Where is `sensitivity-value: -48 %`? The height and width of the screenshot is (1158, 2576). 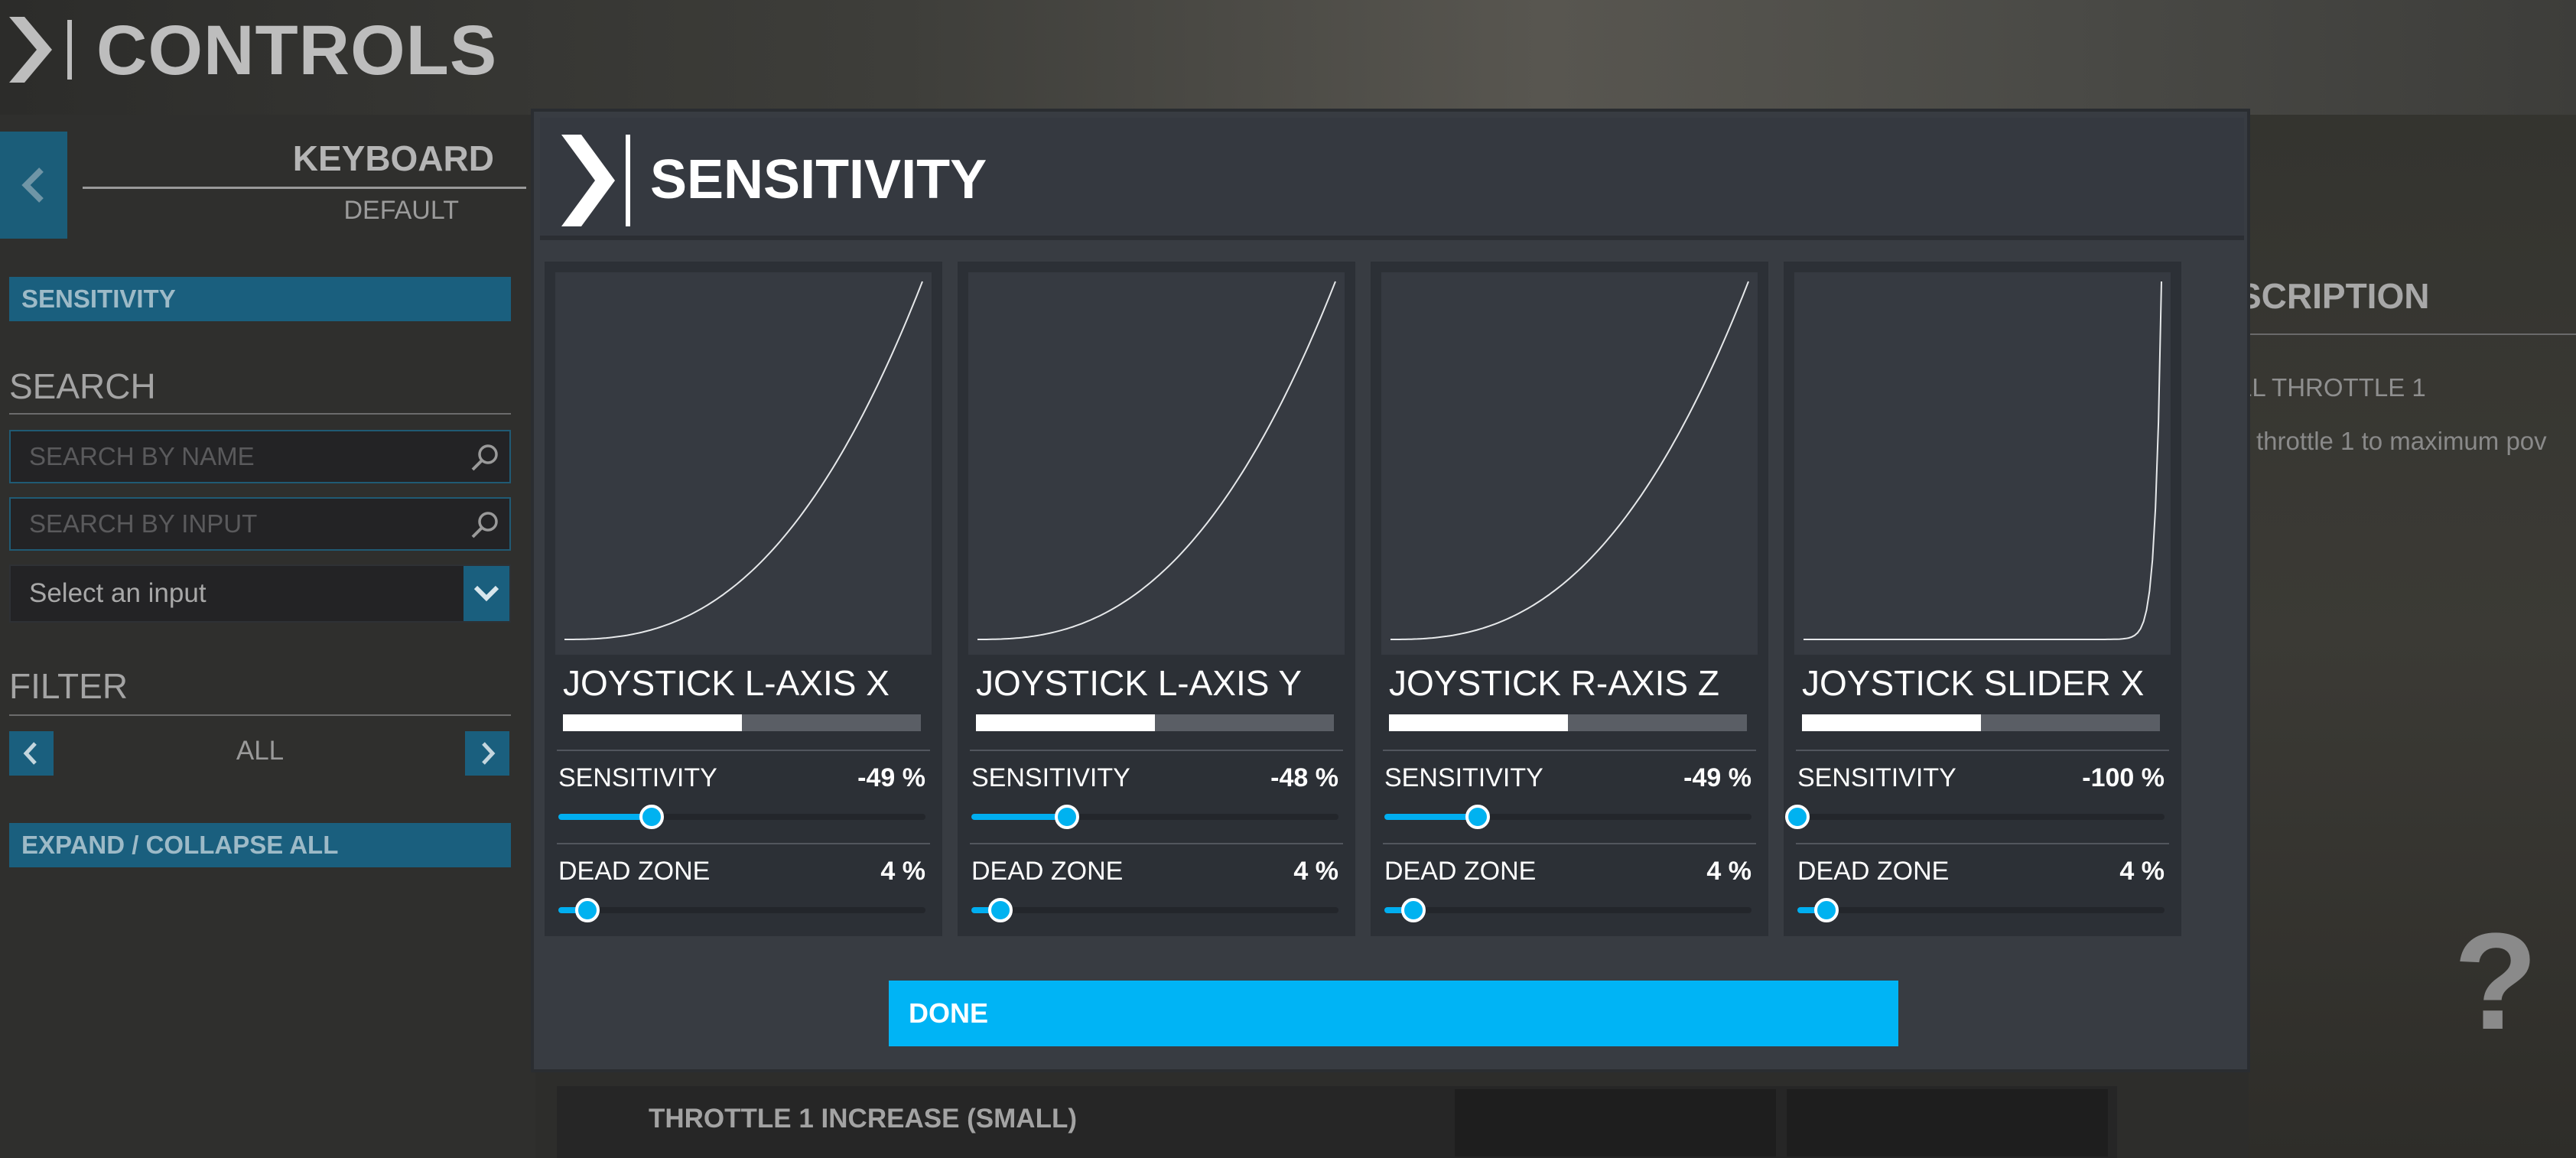
sensitivity-value: -48 % is located at coordinates (1304, 777).